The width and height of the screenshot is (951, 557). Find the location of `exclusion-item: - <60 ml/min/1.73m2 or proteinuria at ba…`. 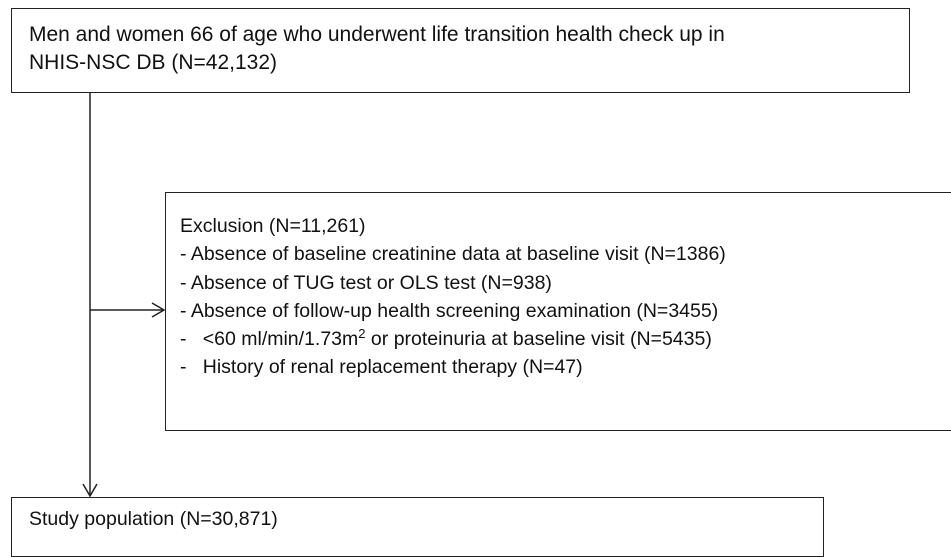

exclusion-item: - <60 ml/min/1.73m2 or proteinuria at ba… is located at coordinates (565, 339).